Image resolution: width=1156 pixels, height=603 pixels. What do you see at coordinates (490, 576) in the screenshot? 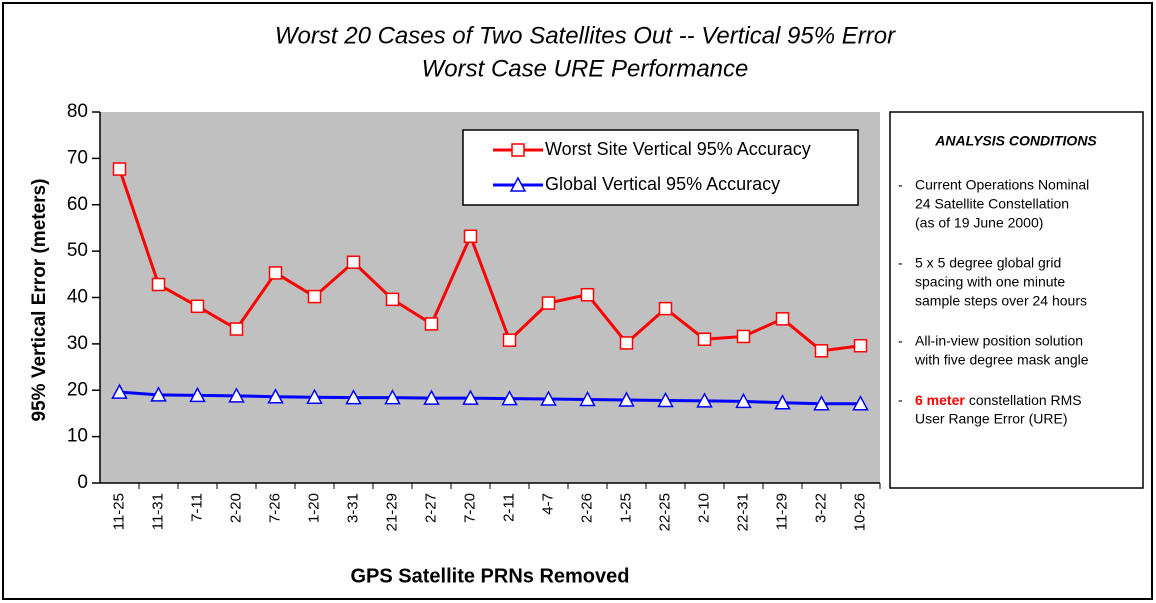
I see `x-axis-title: GPS Satellite PRNs Removed` at bounding box center [490, 576].